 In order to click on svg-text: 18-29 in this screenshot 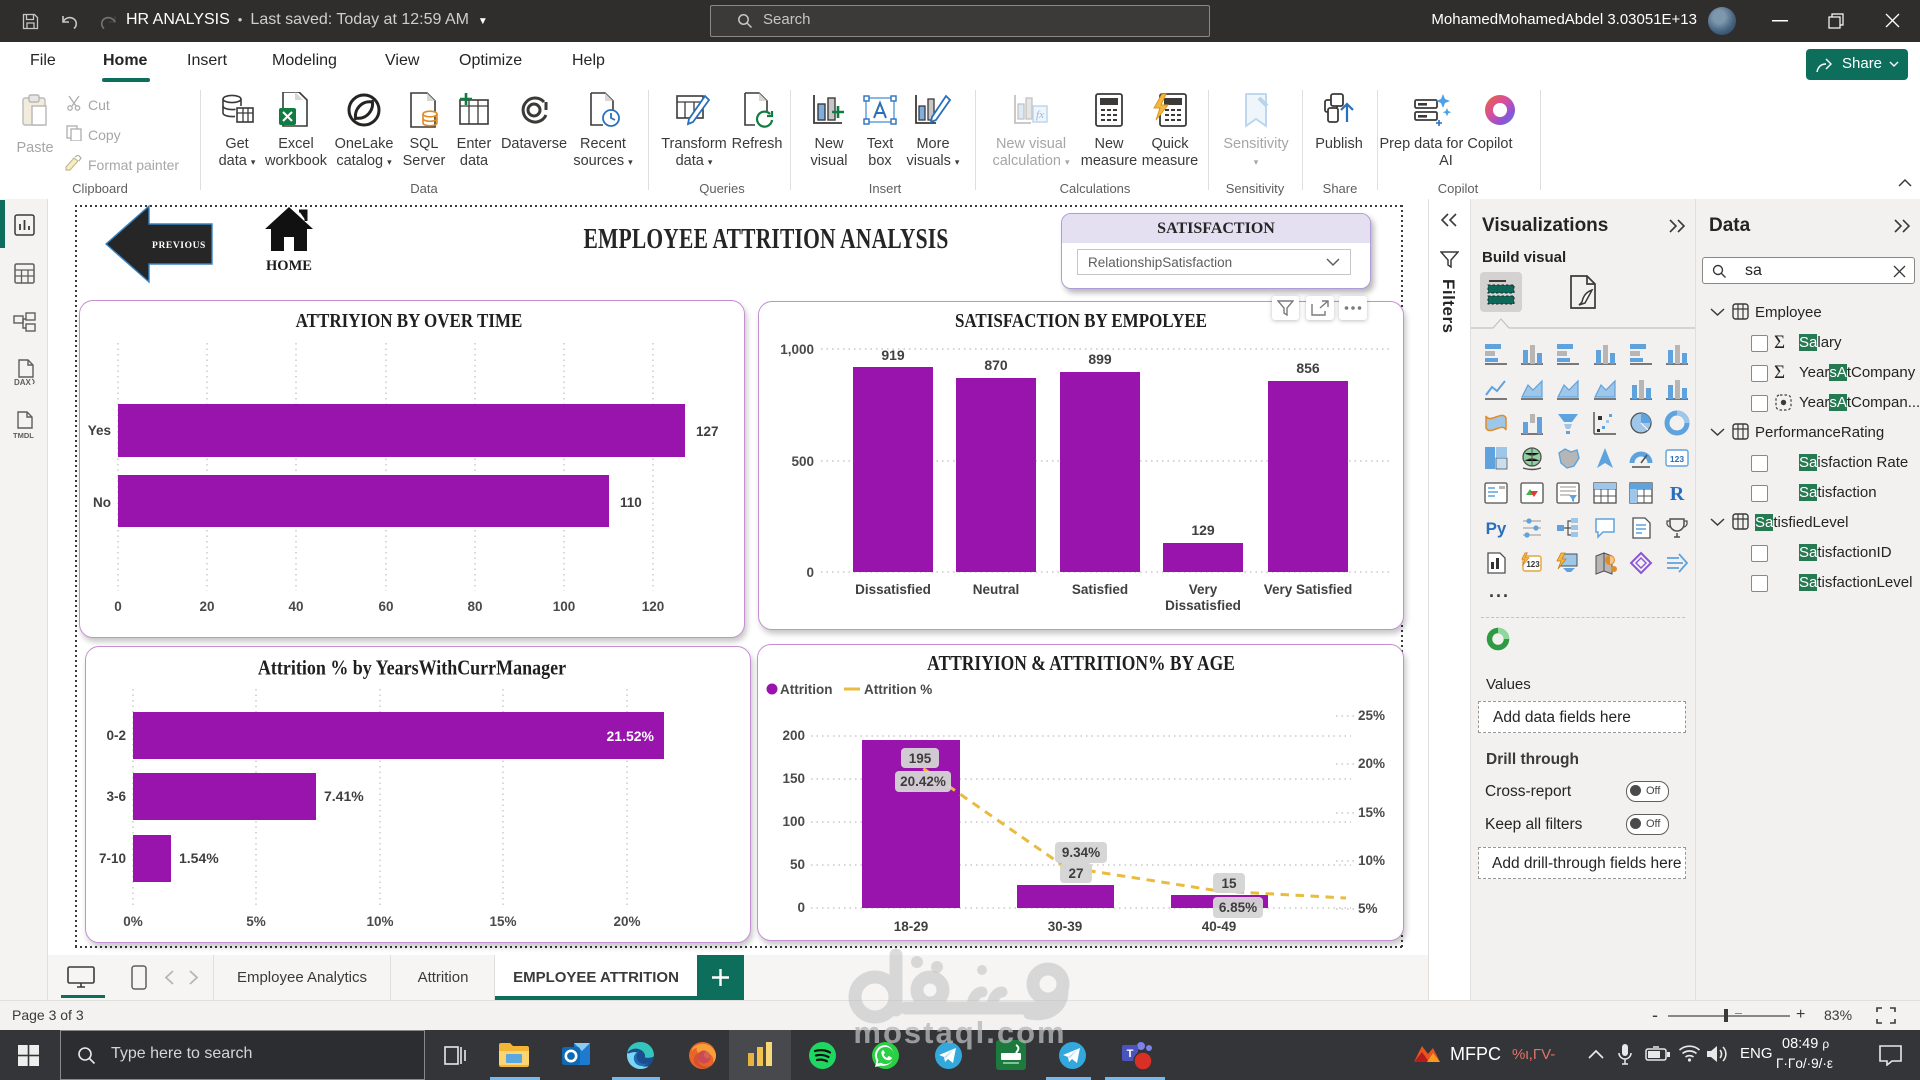, I will do `click(911, 926)`.